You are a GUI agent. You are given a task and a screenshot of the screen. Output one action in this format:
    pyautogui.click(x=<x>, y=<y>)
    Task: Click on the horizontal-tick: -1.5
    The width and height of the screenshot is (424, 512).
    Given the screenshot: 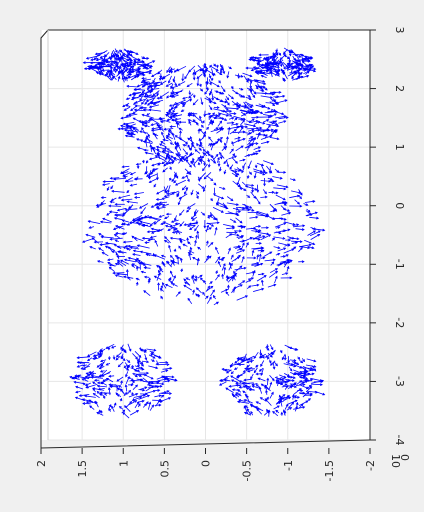 What is the action you would take?
    pyautogui.click(x=329, y=464)
    